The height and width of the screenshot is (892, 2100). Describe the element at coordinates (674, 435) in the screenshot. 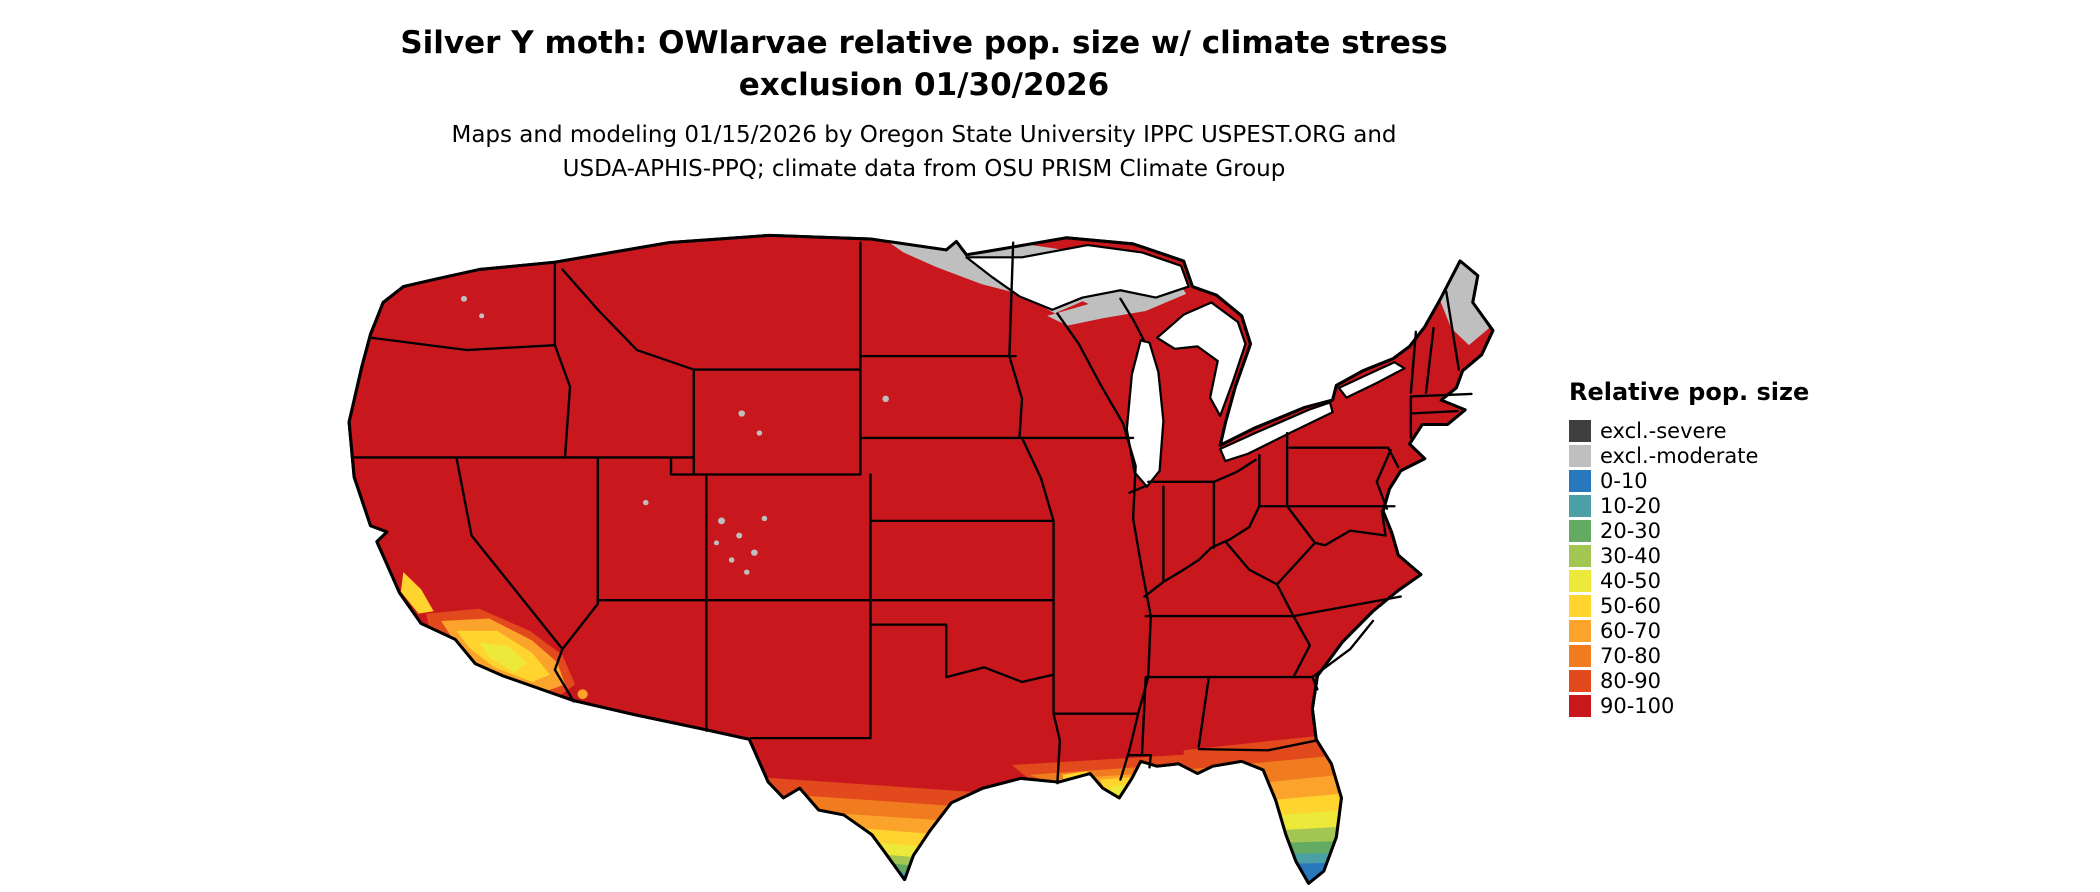

I see `elevation-speckles` at that location.